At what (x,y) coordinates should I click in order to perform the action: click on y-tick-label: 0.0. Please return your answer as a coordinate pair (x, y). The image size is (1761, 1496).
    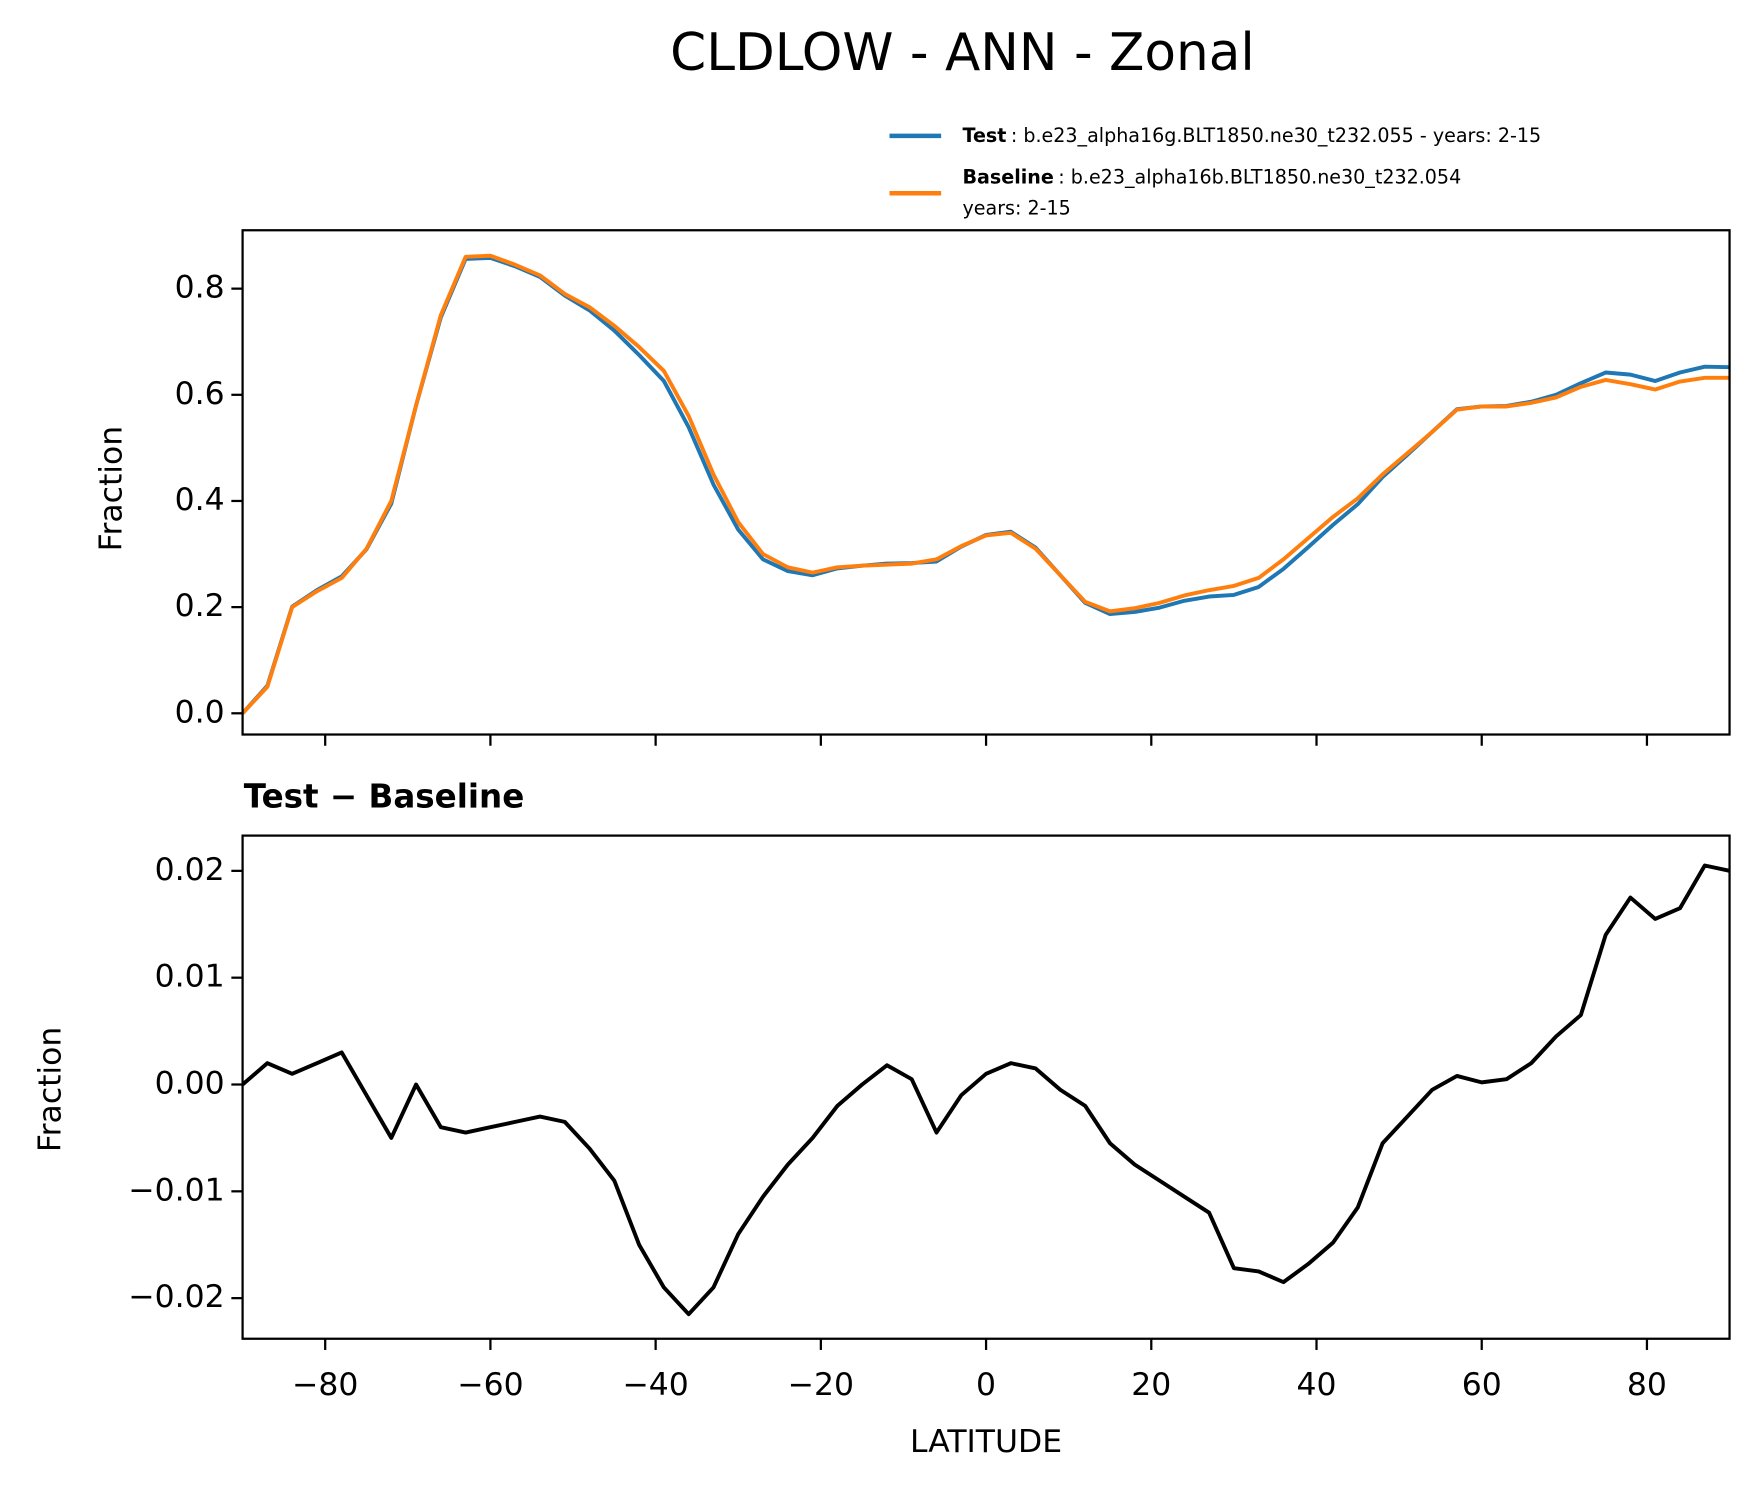
    Looking at the image, I should click on (200, 712).